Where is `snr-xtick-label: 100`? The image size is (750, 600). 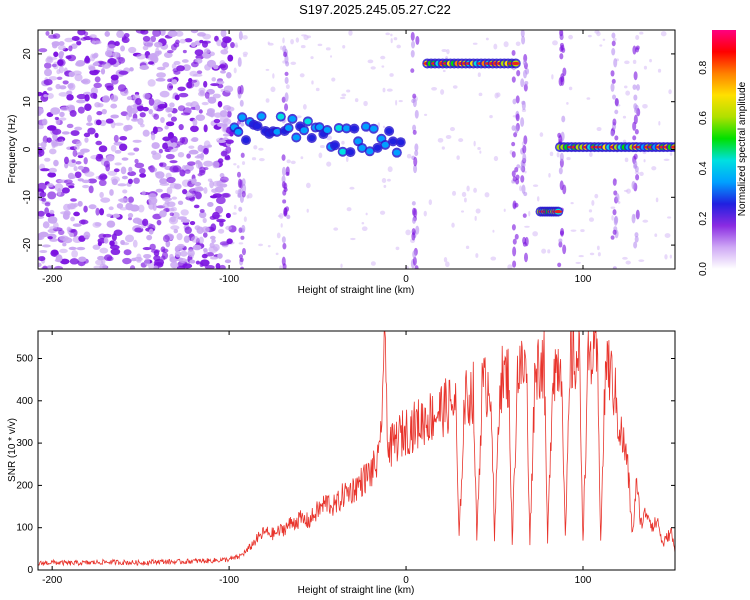
snr-xtick-label: 100 is located at coordinates (583, 580).